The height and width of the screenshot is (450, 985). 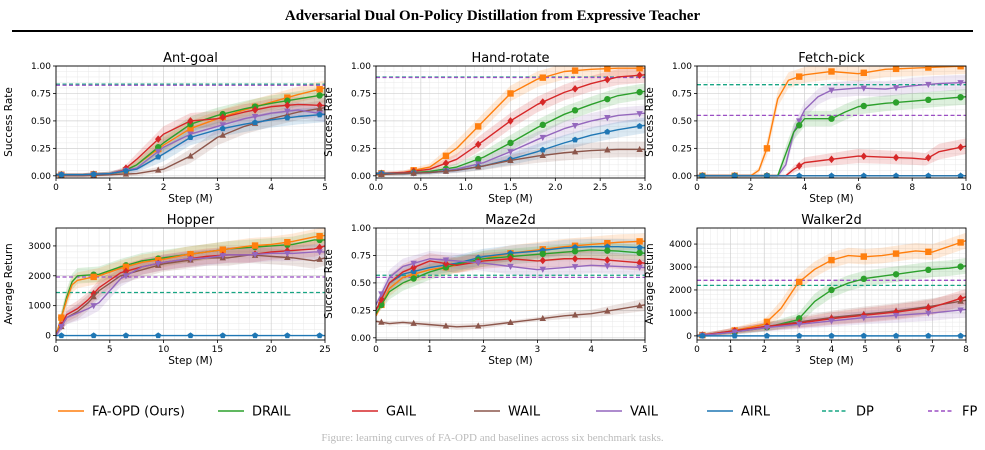 What do you see at coordinates (831, 220) in the screenshot?
I see `chart-title-walker2d: Walker2d` at bounding box center [831, 220].